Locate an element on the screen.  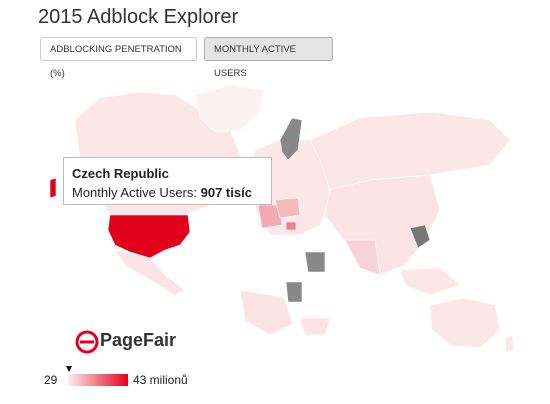
tooltip-value: 907 tisíc is located at coordinates (226, 192).